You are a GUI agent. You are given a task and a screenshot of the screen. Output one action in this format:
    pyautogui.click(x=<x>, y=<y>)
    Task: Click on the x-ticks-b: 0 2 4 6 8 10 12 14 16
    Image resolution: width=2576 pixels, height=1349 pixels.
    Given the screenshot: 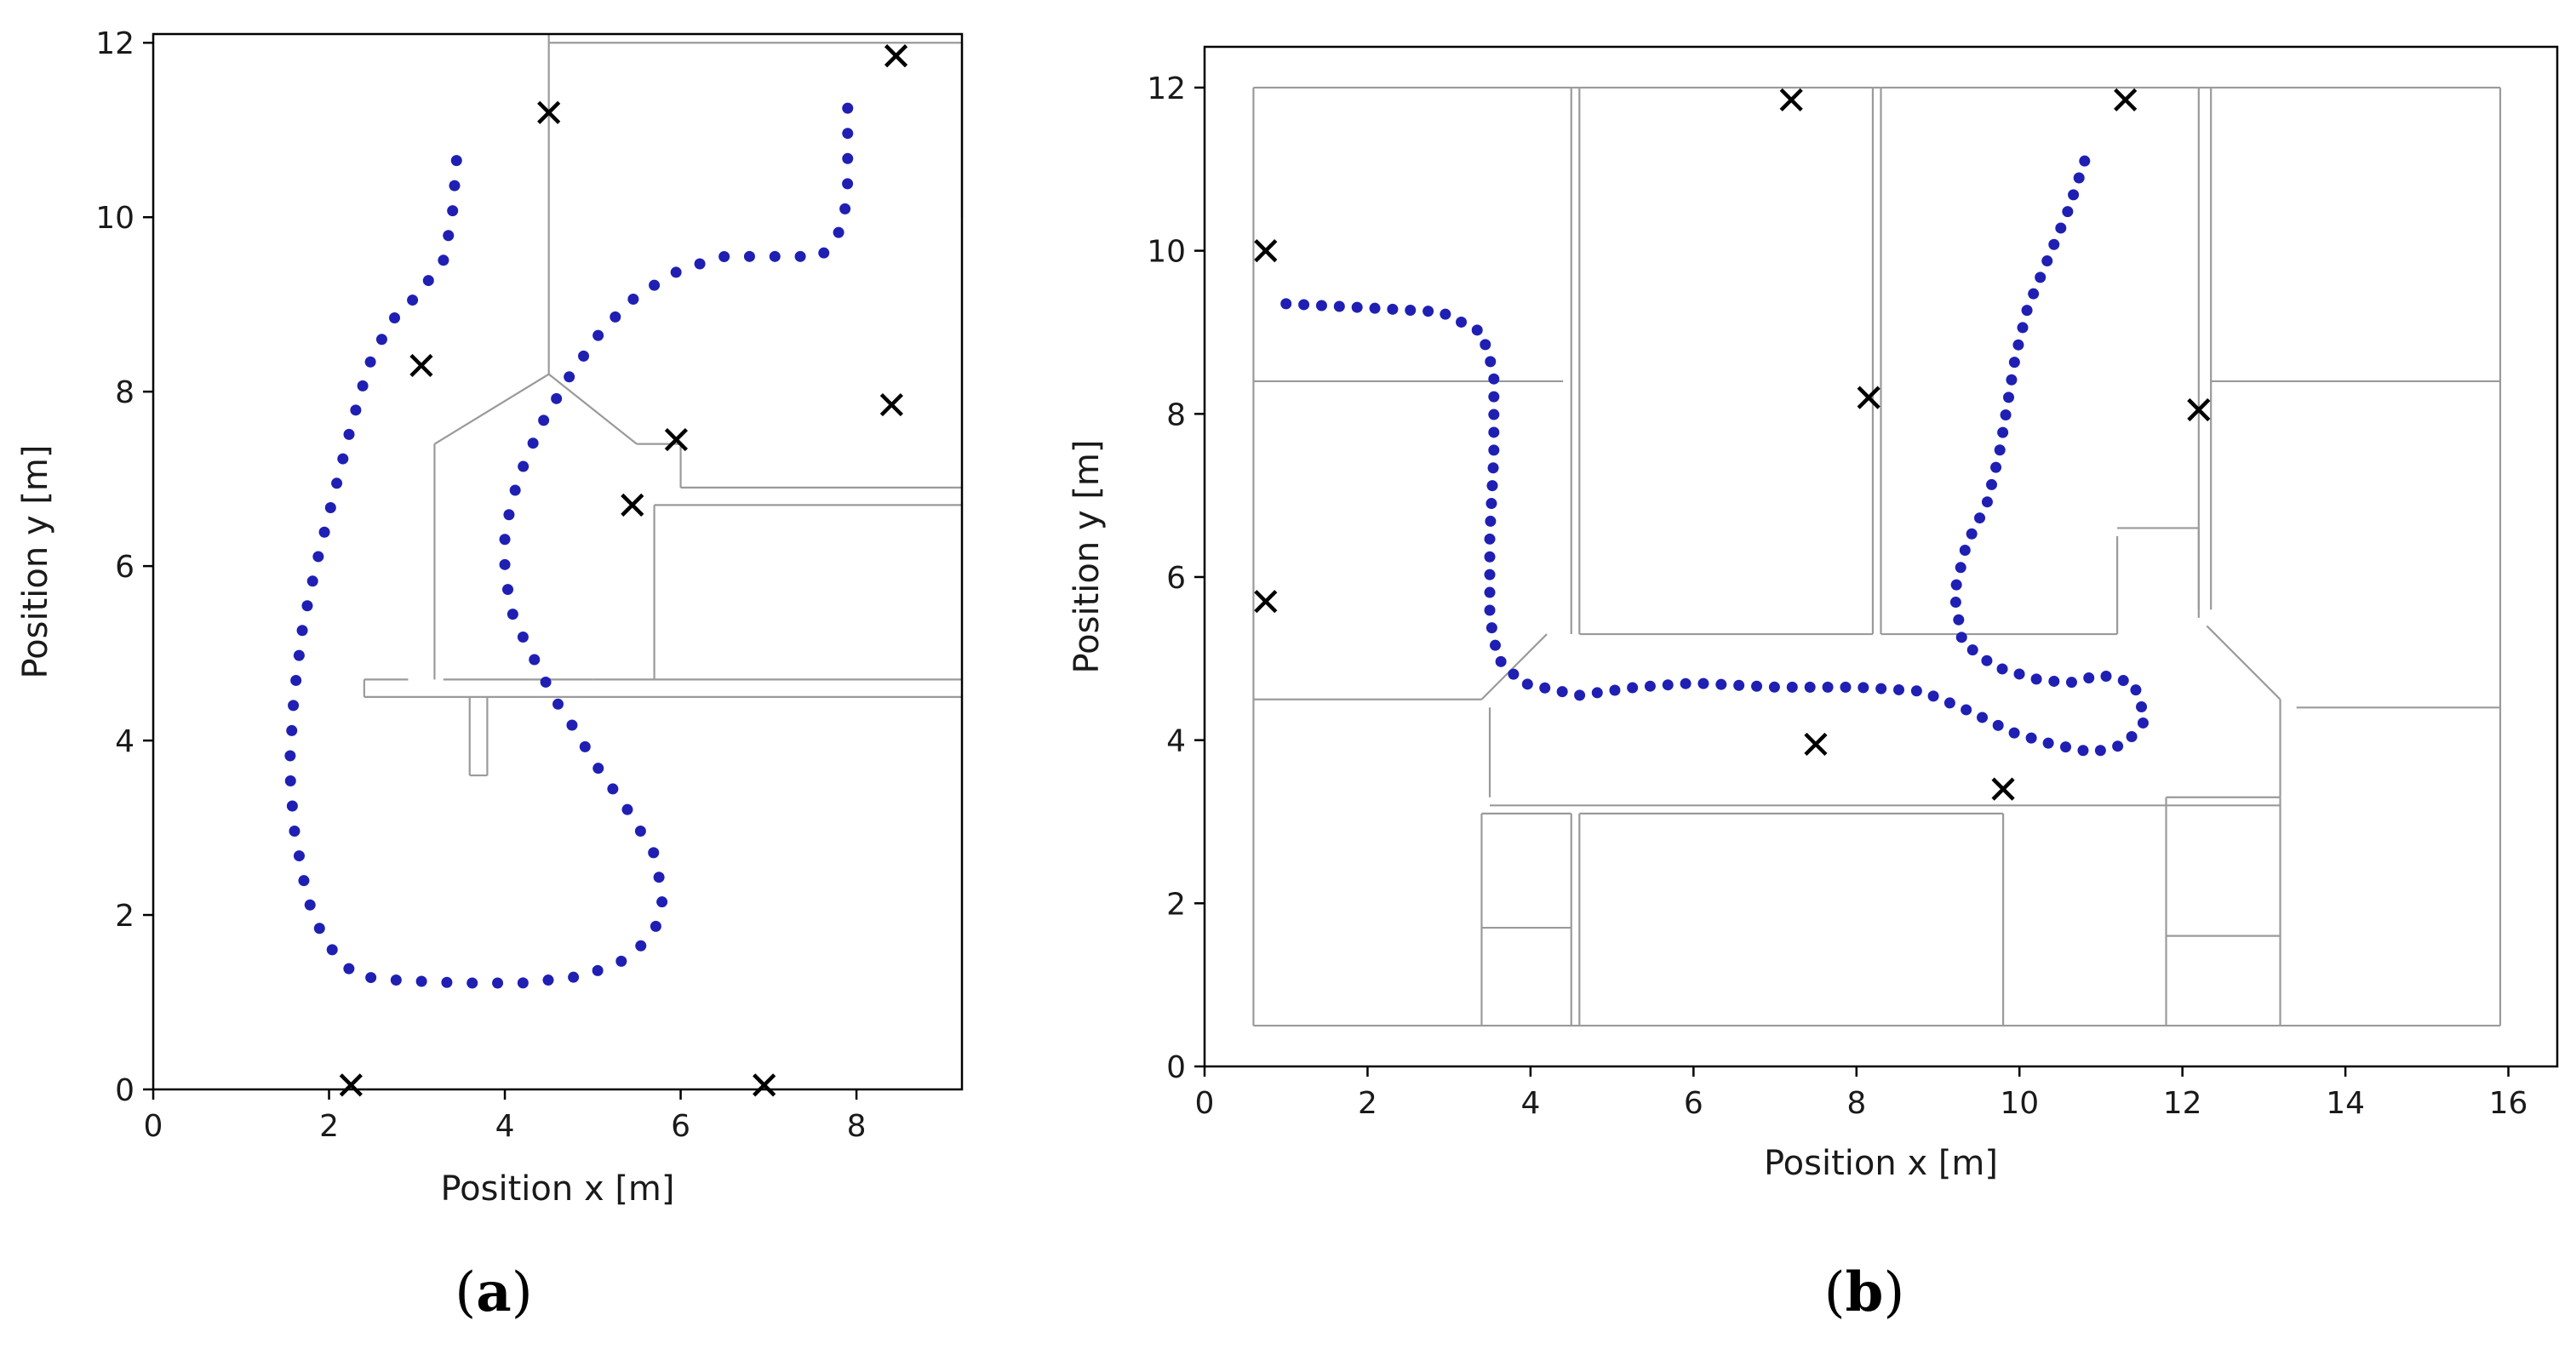 What is the action you would take?
    pyautogui.click(x=1861, y=1093)
    